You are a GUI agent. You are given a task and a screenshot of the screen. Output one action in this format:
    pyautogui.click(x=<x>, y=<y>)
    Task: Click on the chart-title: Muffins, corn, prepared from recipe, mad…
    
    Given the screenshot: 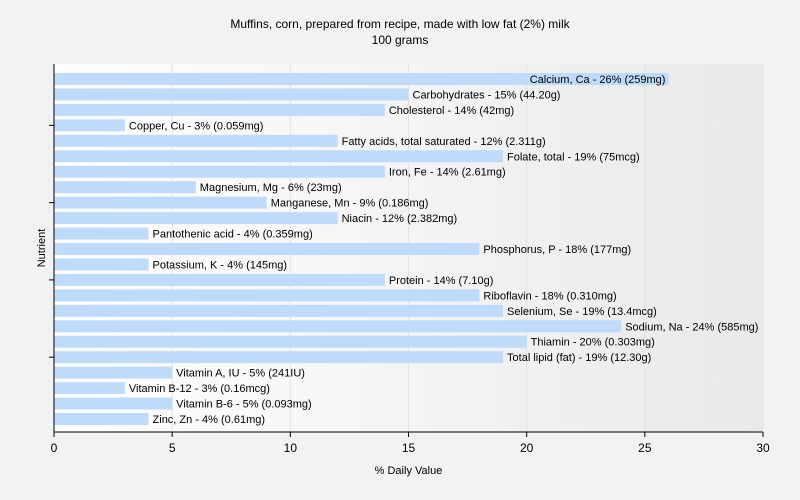 What is the action you would take?
    pyautogui.click(x=400, y=24)
    